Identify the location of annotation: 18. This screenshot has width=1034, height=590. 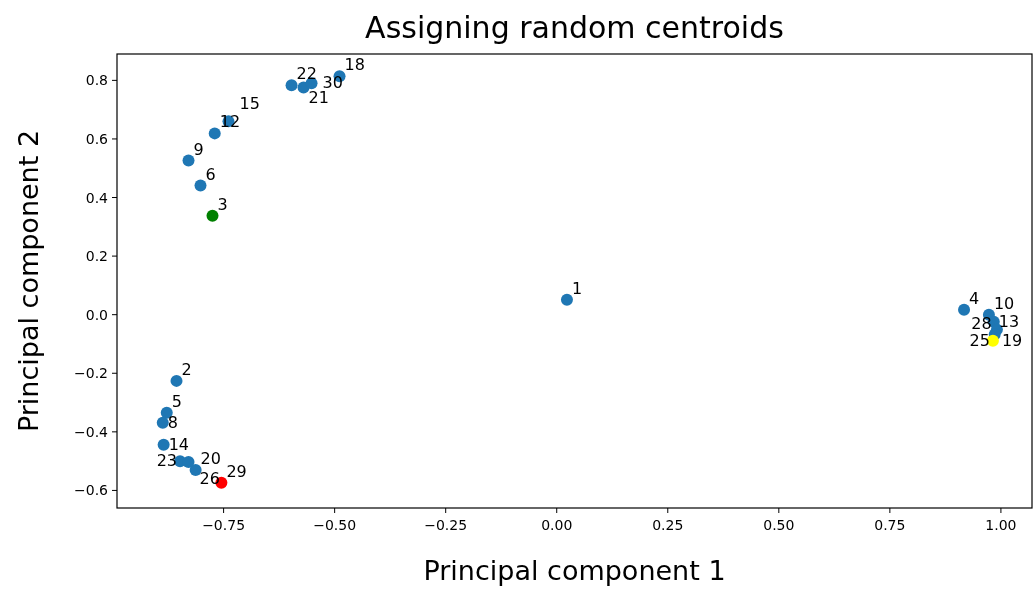
(354, 65).